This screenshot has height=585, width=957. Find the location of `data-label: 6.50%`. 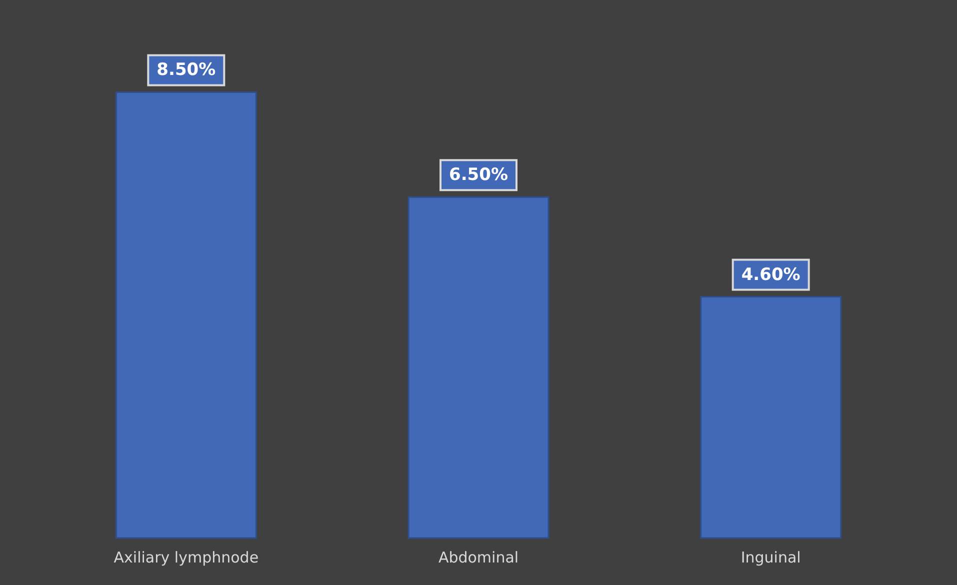

data-label: 6.50% is located at coordinates (478, 175).